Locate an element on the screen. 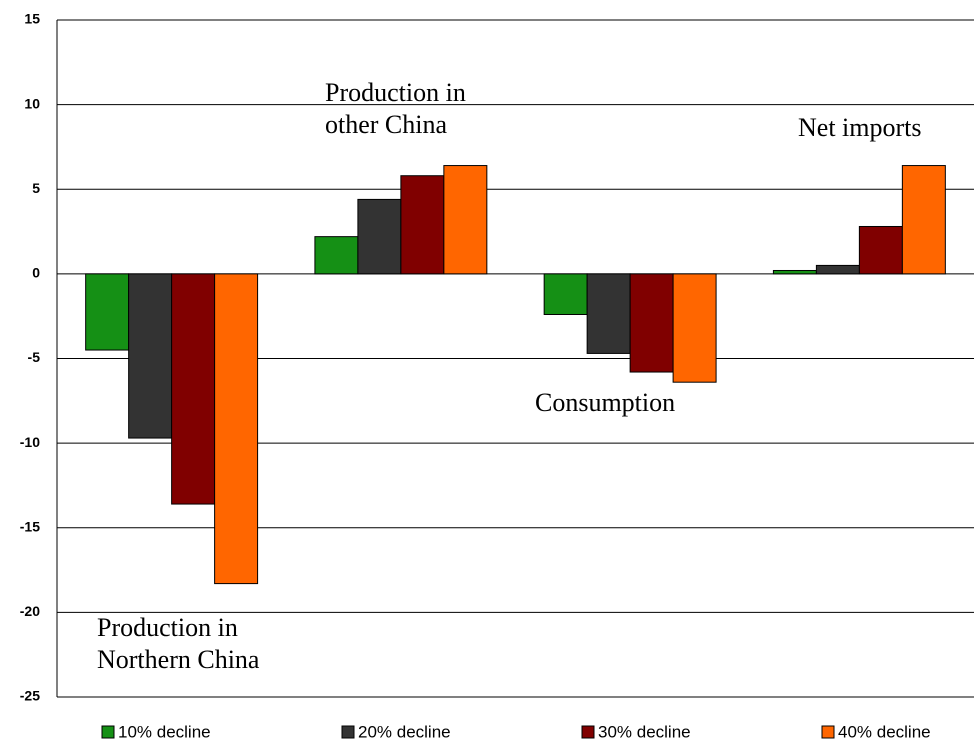 The height and width of the screenshot is (747, 974). y-tick-label: 10 is located at coordinates (32, 103).